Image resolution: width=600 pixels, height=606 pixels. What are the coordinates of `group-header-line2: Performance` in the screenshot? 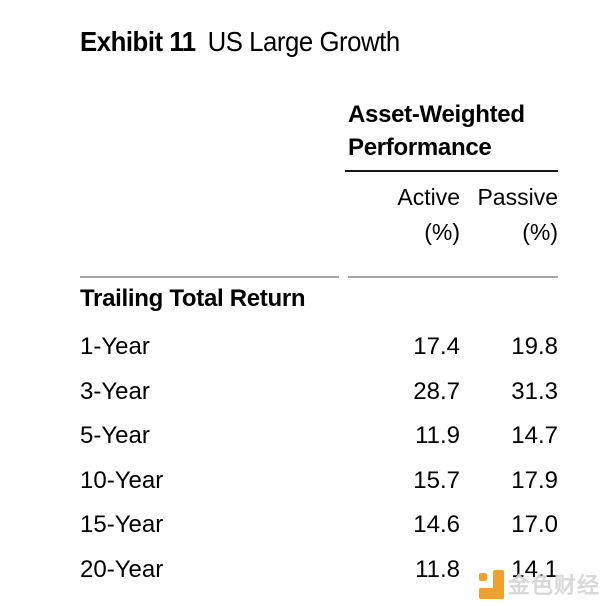 It's located at (420, 147).